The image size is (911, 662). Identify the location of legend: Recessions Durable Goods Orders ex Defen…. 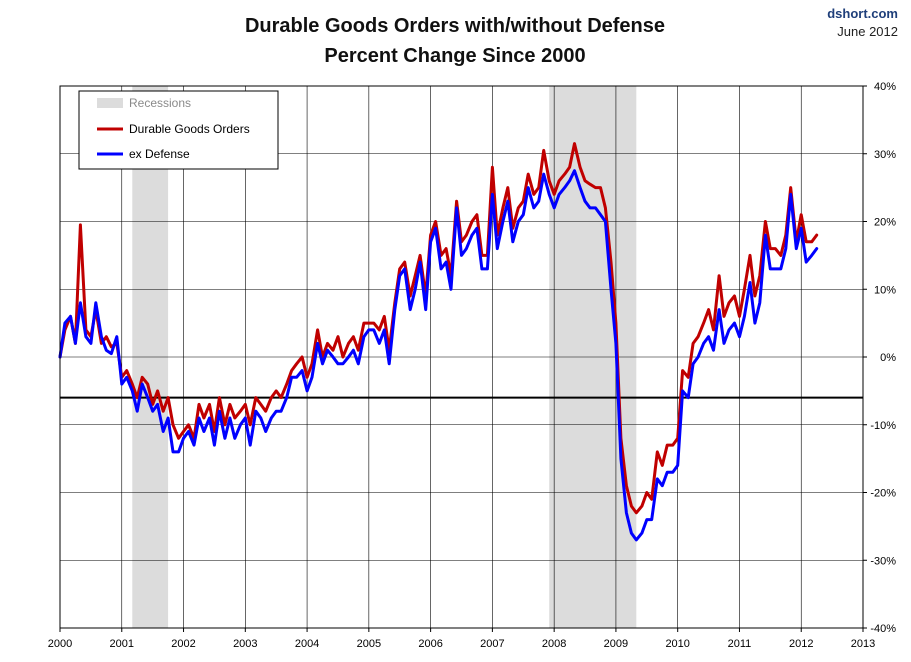
(178, 130).